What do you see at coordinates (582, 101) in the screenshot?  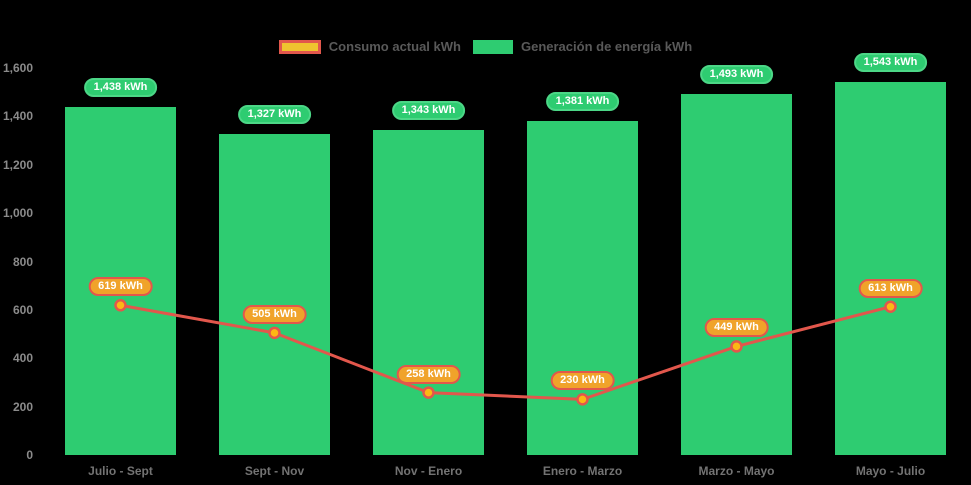 I see `generation-value-label: 1,381 kWh` at bounding box center [582, 101].